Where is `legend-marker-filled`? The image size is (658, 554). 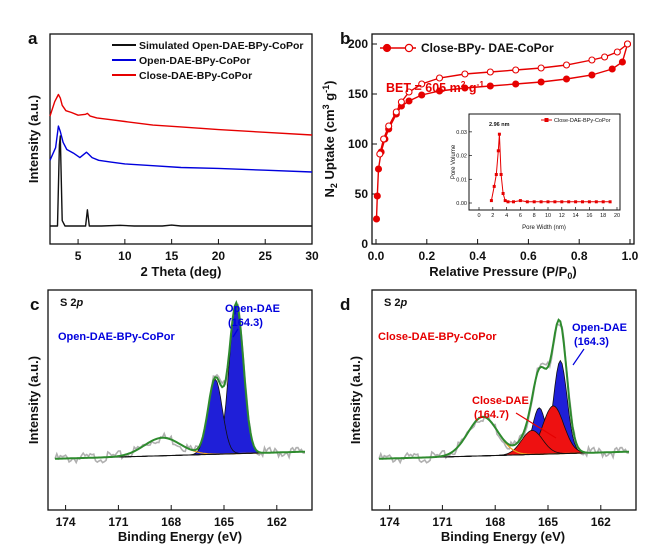 legend-marker-filled is located at coordinates (387, 48).